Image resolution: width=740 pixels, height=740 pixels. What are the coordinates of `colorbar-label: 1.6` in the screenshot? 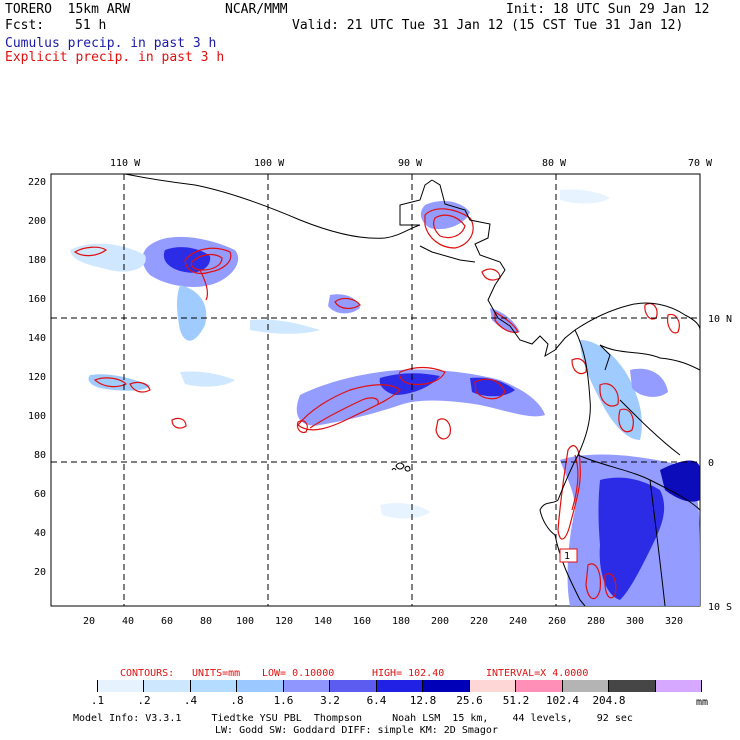 It's located at (283, 700).